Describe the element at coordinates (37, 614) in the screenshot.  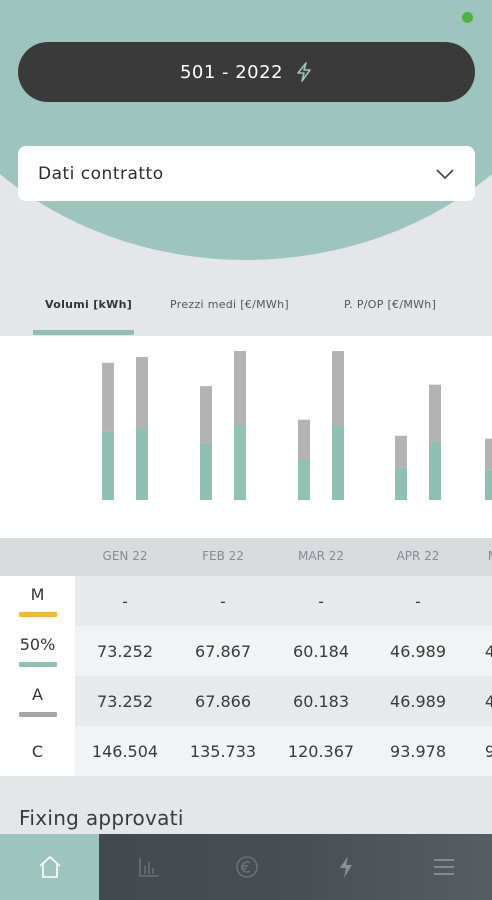
I see `m-series-color-swatch` at that location.